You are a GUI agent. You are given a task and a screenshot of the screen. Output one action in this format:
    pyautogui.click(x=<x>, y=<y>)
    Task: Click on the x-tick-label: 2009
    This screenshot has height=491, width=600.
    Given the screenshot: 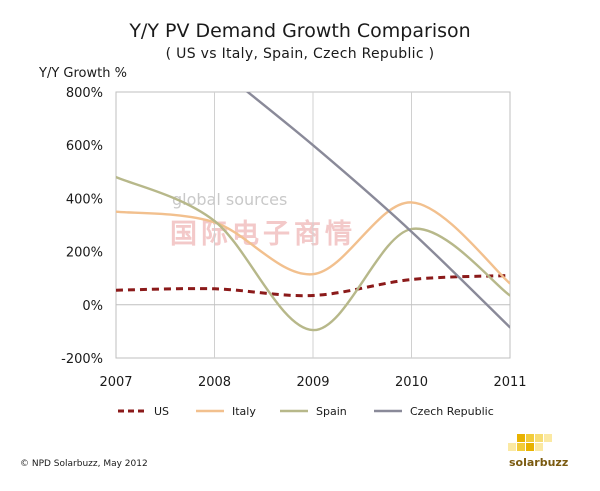 What is the action you would take?
    pyautogui.click(x=312, y=382)
    